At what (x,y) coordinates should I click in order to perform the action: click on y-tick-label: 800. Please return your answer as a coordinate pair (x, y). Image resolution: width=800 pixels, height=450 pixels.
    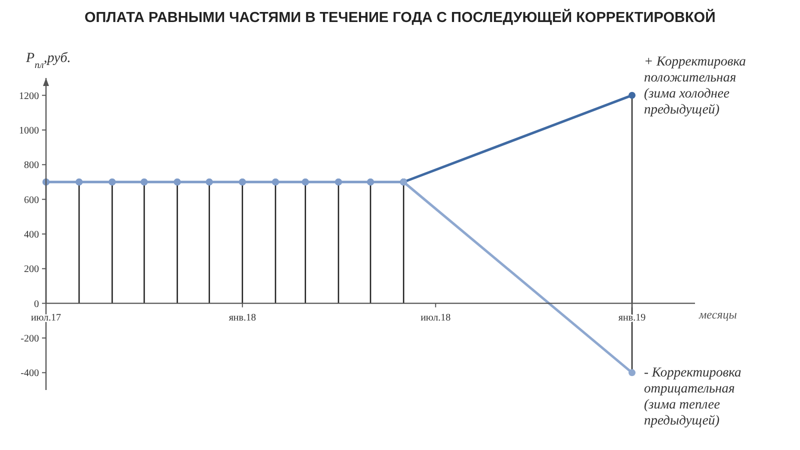
    Looking at the image, I should click on (31, 166).